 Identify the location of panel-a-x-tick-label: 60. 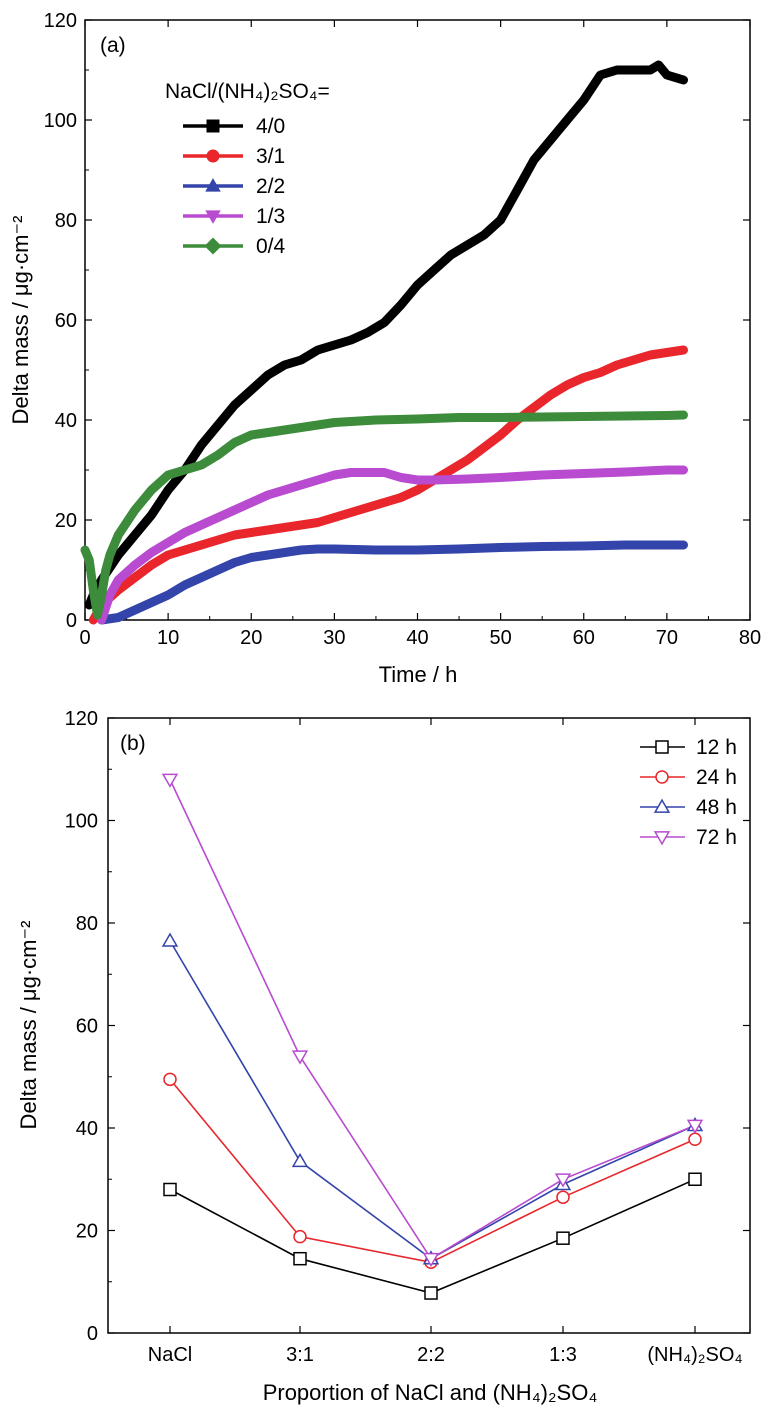
(584, 638).